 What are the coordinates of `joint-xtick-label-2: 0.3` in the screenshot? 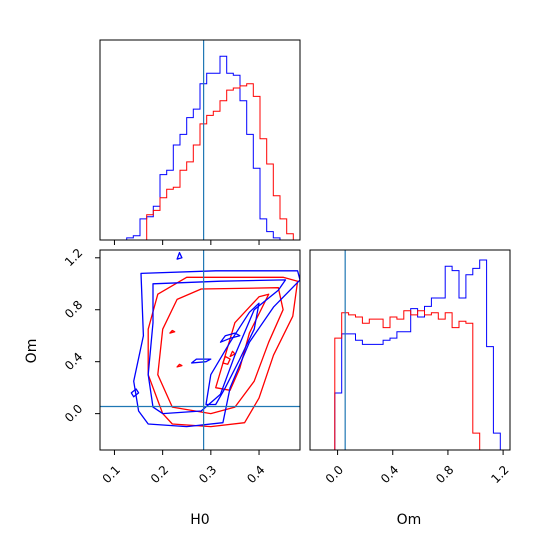 It's located at (207, 474).